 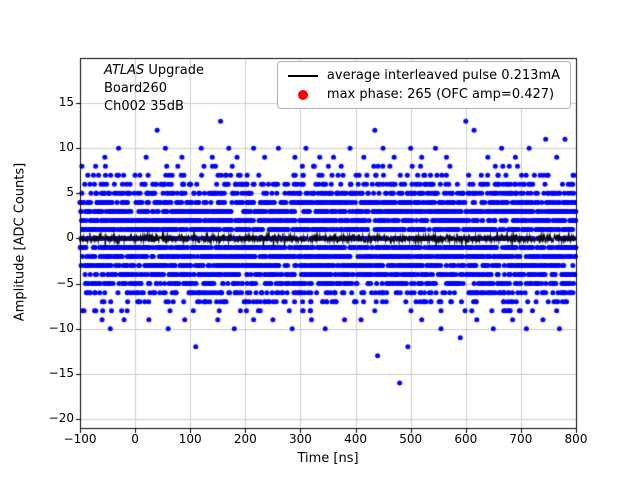 What do you see at coordinates (70, 192) in the screenshot?
I see `y-tick-label: 5` at bounding box center [70, 192].